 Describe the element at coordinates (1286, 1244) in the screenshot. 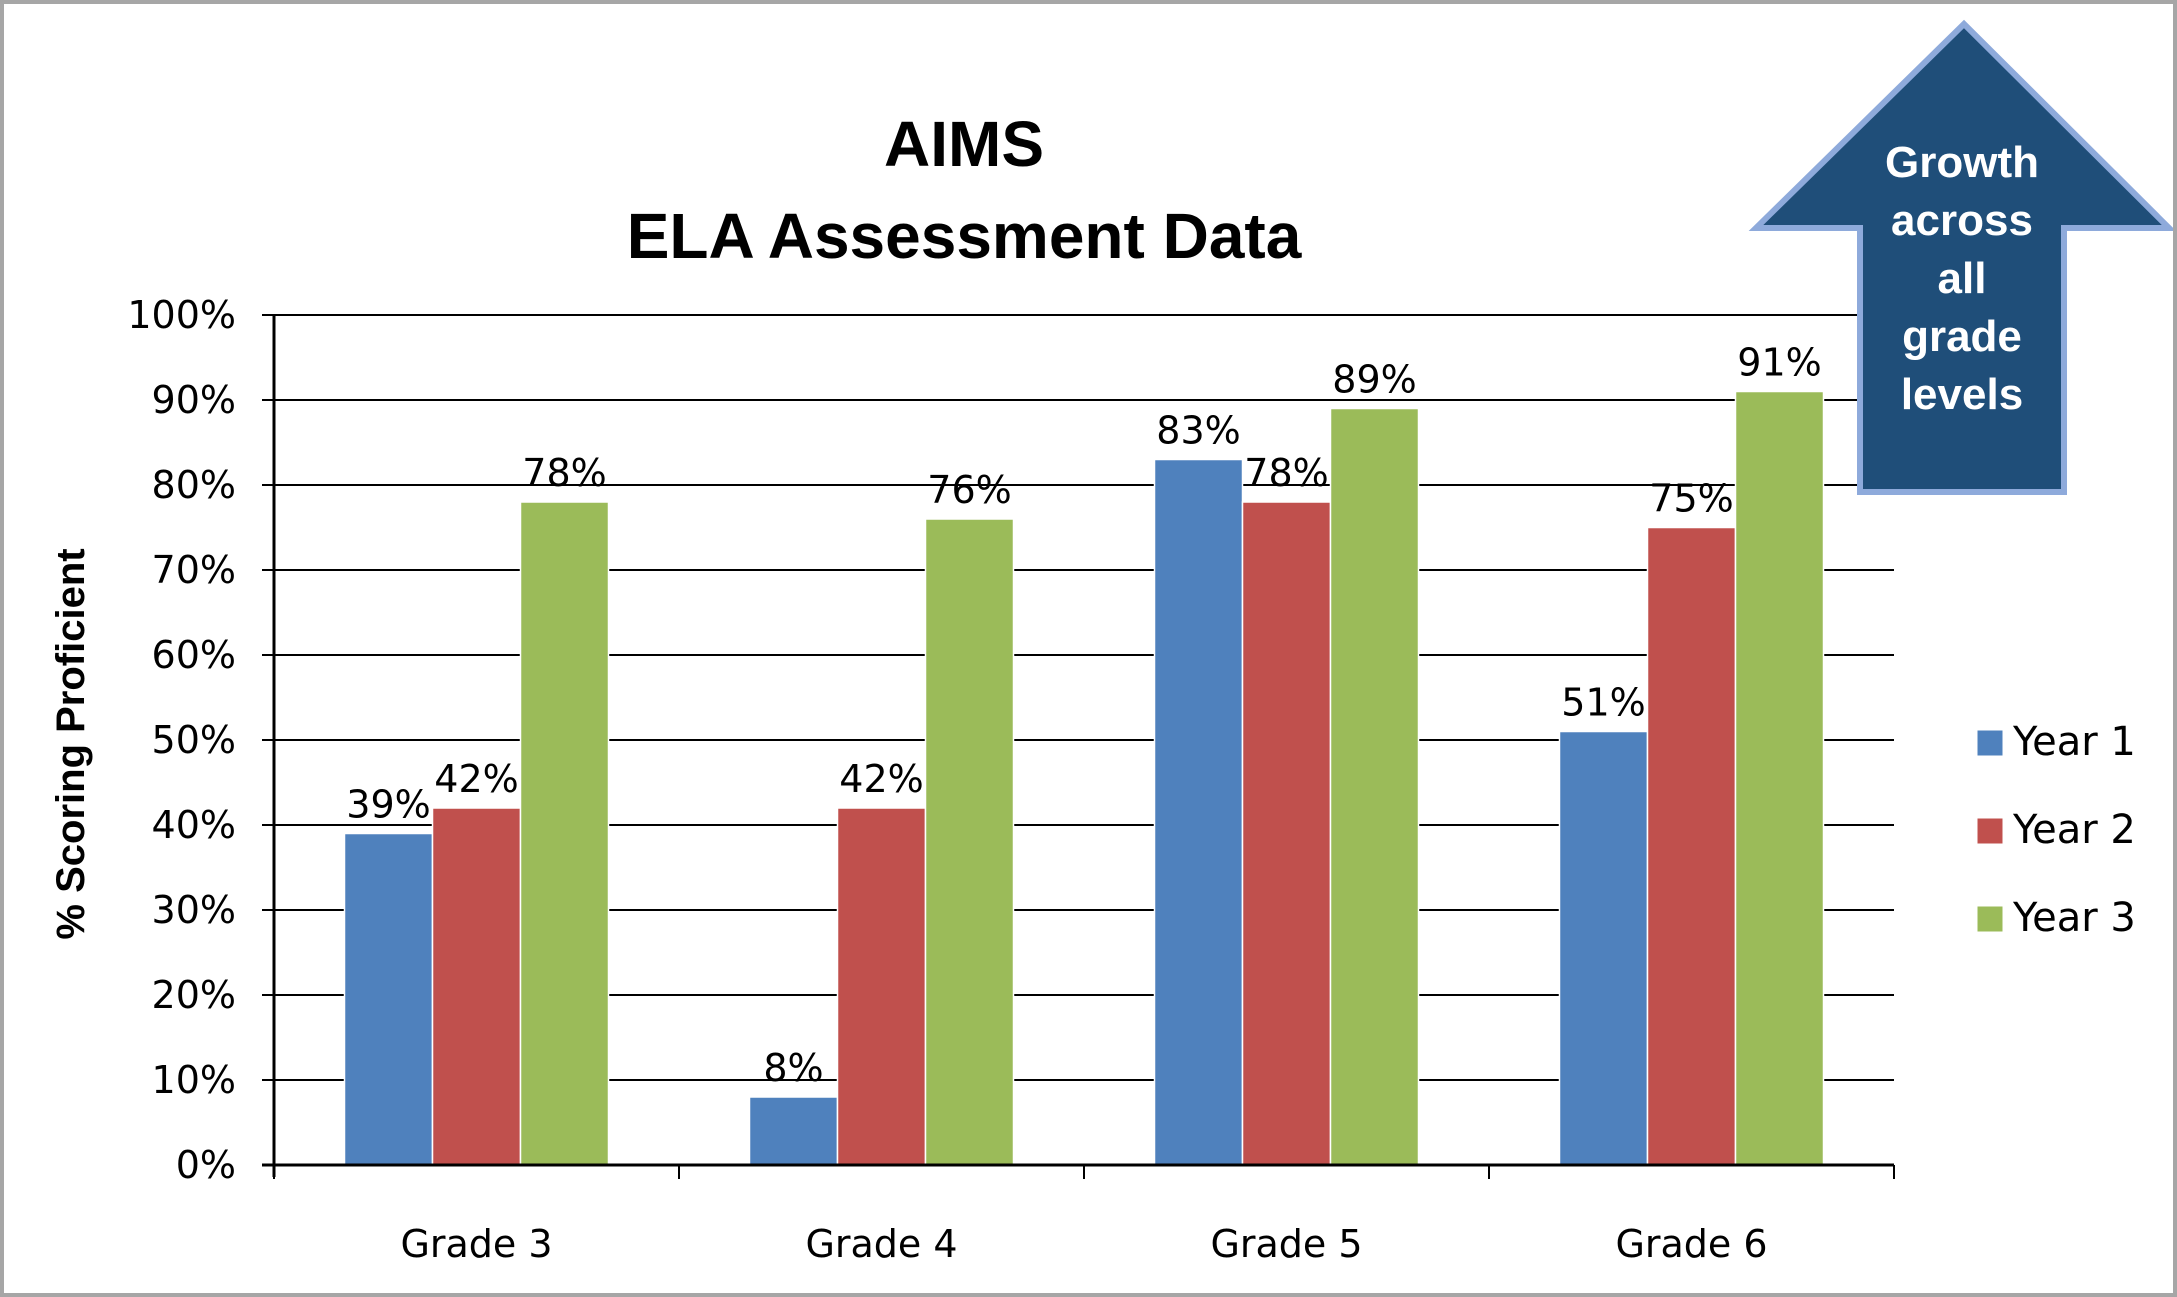

I see `x-category-label: Grade 5` at that location.